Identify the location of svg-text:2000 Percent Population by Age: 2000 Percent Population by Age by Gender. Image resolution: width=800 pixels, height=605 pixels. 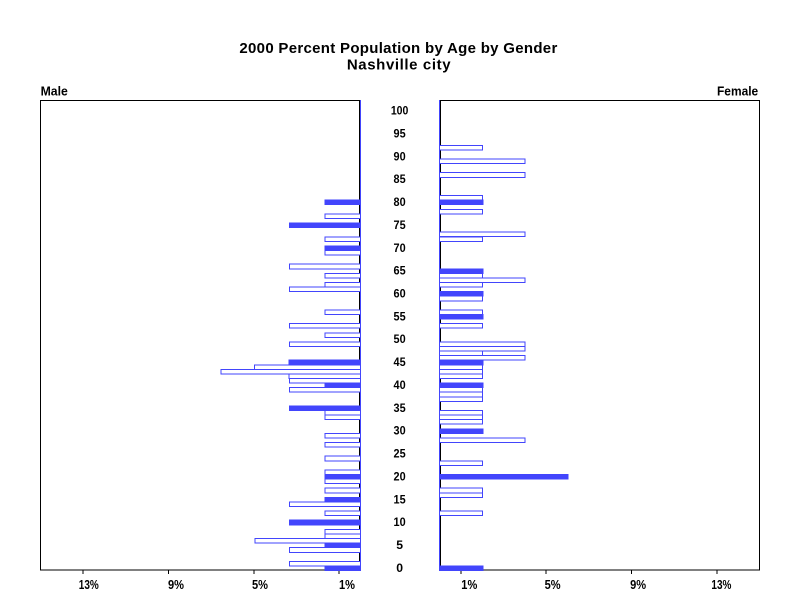
(398, 48).